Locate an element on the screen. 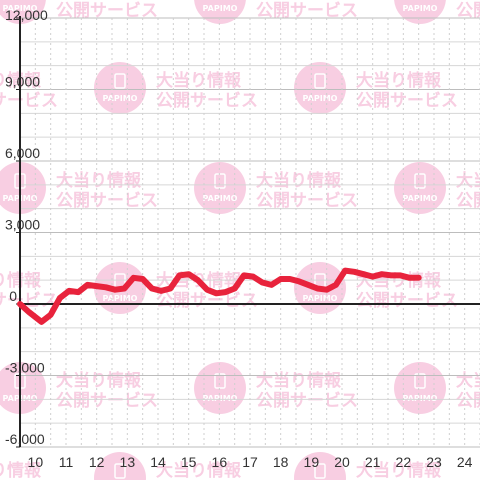 Image resolution: width=480 pixels, height=480 pixels. x-tick-label: 21 is located at coordinates (373, 462).